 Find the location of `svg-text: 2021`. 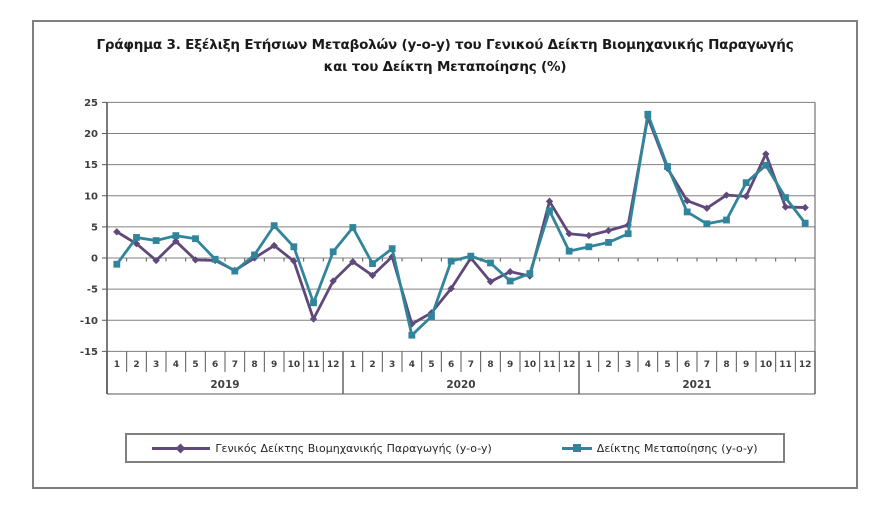

svg-text: 2021 is located at coordinates (696, 385).